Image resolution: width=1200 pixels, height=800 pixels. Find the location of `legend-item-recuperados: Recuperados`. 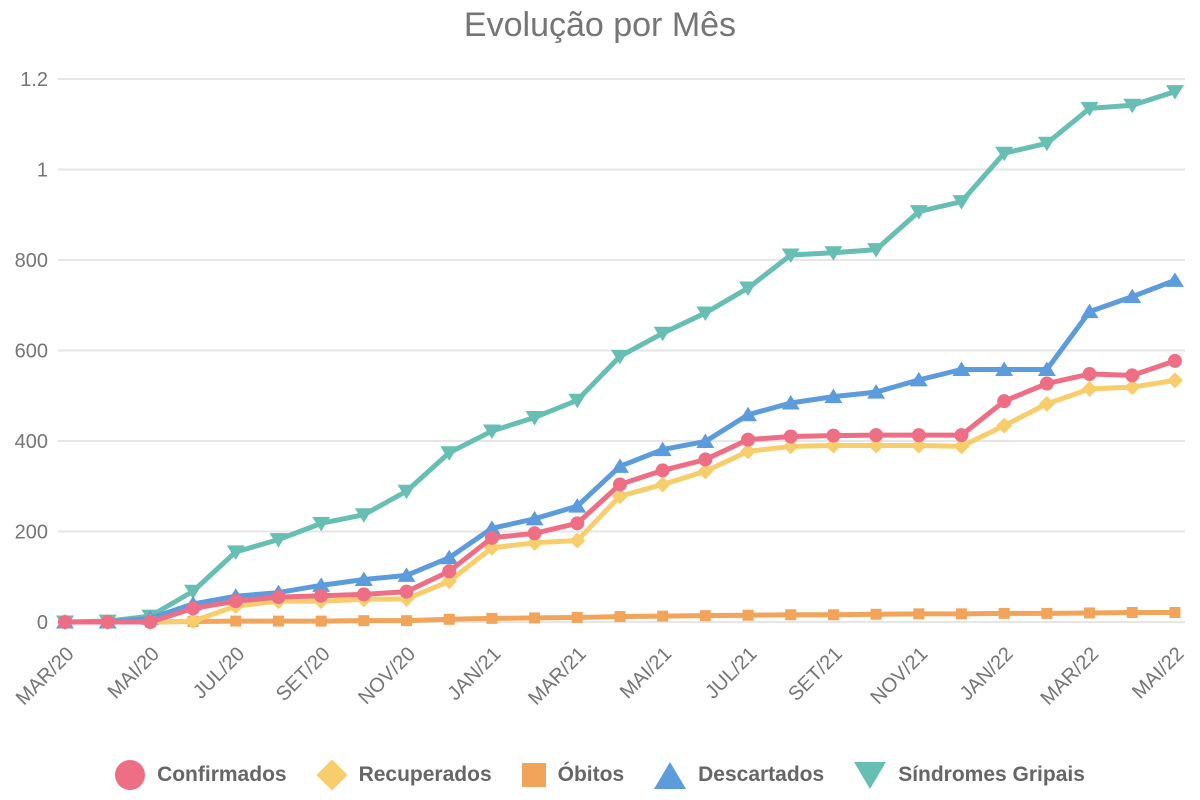

legend-item-recuperados: Recuperados is located at coordinates (404, 775).